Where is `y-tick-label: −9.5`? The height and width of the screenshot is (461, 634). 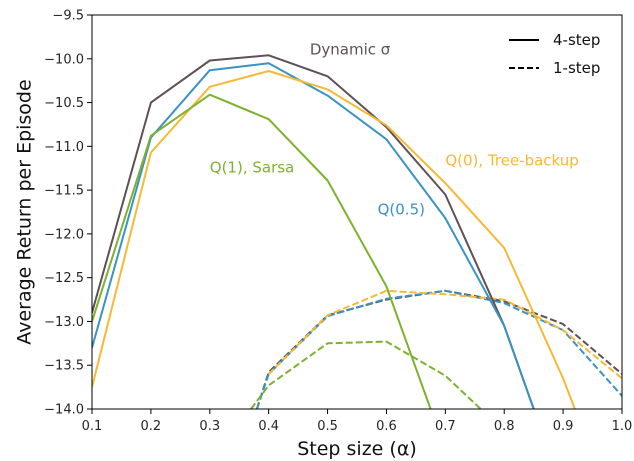 y-tick-label: −9.5 is located at coordinates (68, 16).